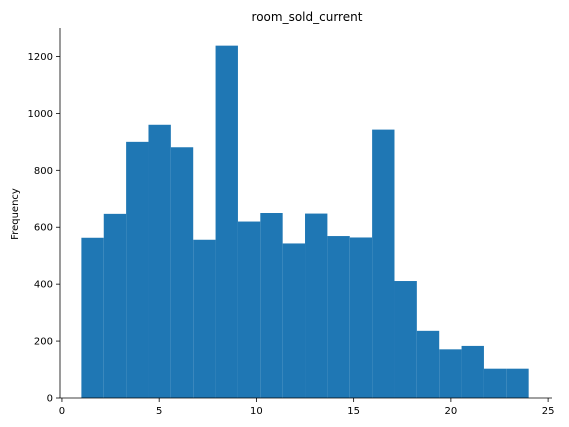 Image resolution: width=569 pixels, height=427 pixels. I want to click on y-axis-label: Frequency, so click(15, 214).